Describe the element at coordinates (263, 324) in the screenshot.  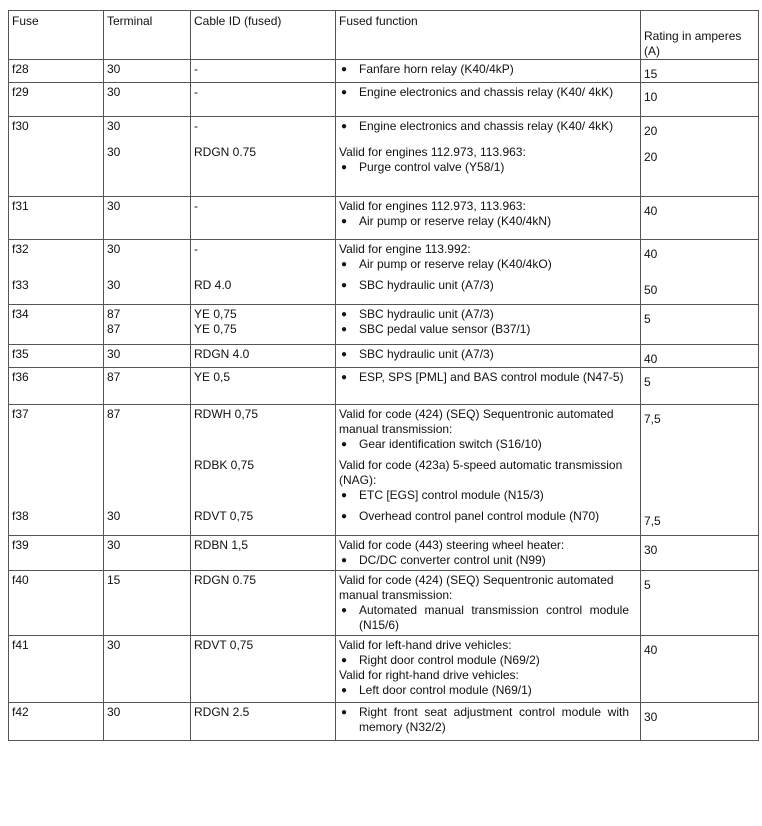
I see `cell-cable: YE 0,75 YE 0,75` at that location.